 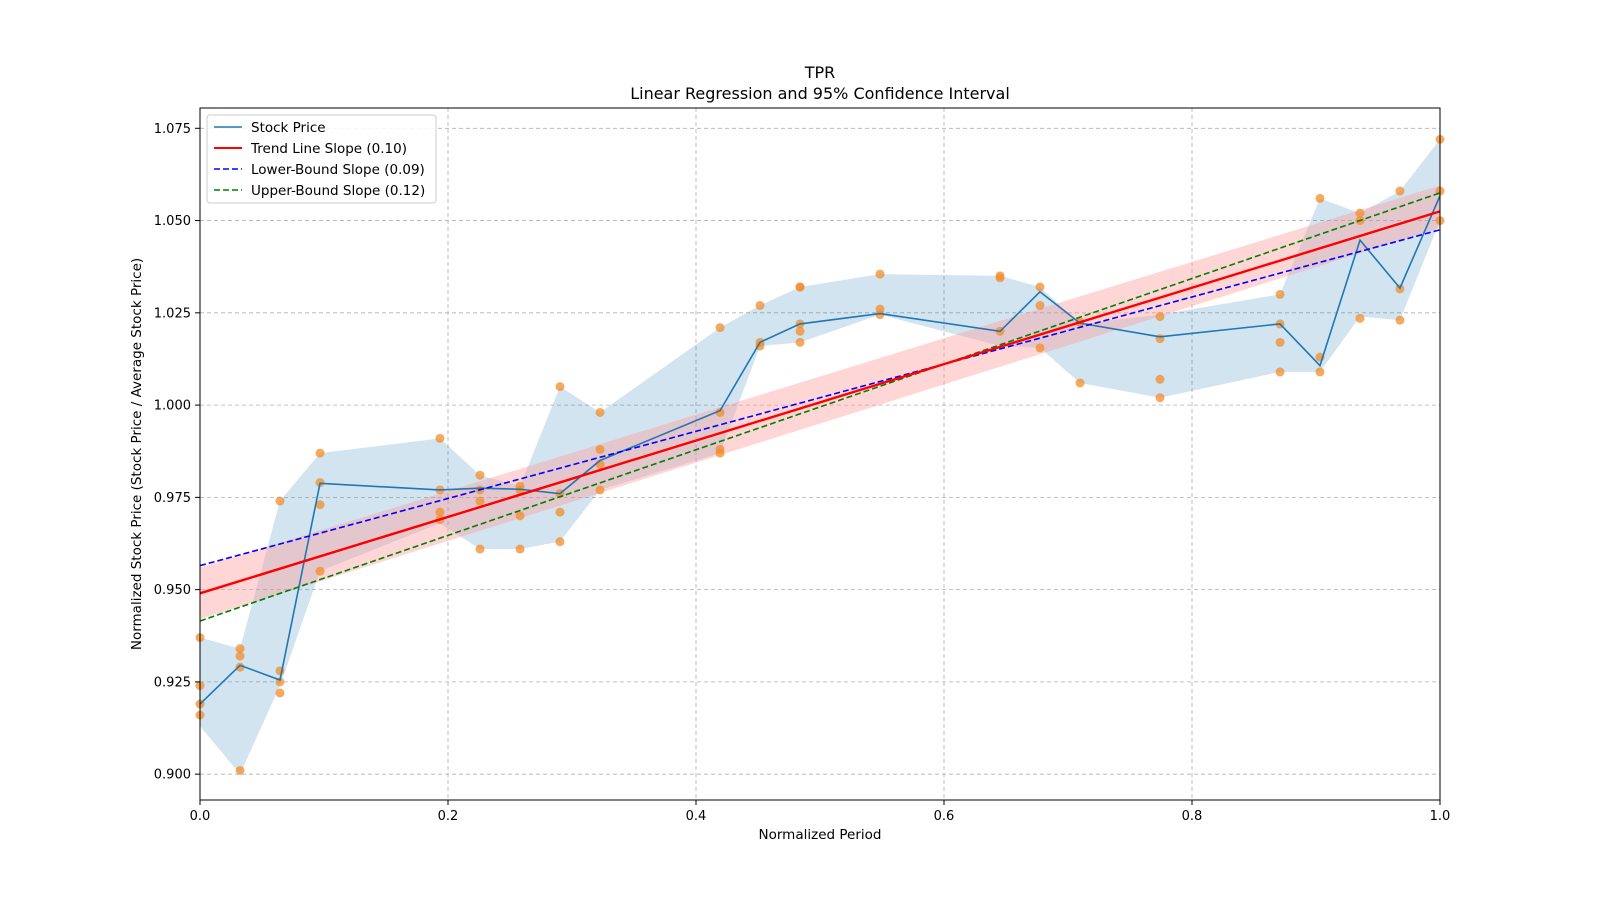 What do you see at coordinates (820, 835) in the screenshot?
I see `x-axis-label: Normalized Period` at bounding box center [820, 835].